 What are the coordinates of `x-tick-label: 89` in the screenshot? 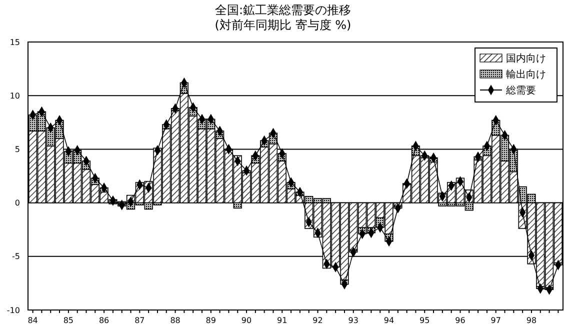 It's located at (211, 320).